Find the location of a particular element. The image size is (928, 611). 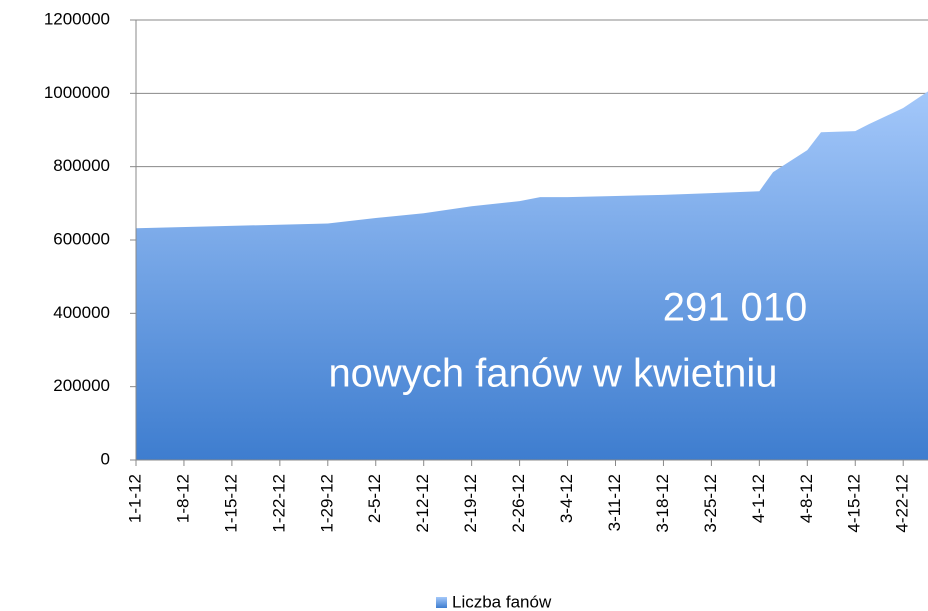

legend-label: Liczba fanów is located at coordinates (502, 601).